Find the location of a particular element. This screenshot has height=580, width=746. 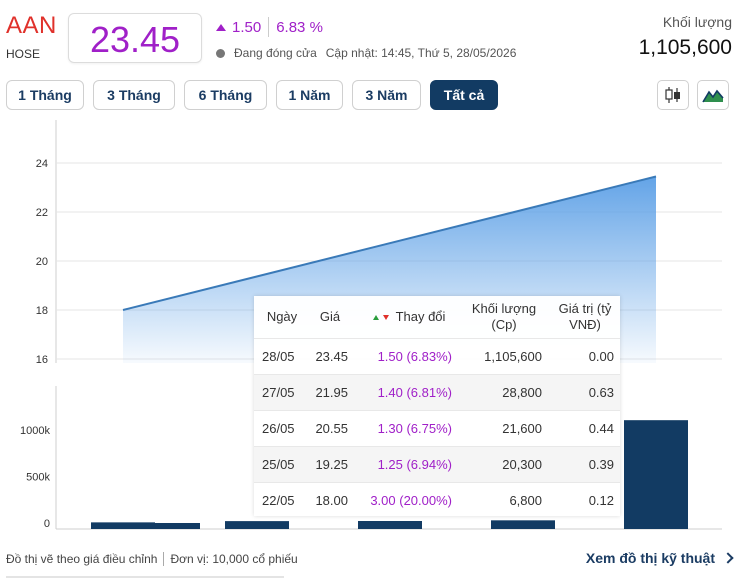

mountain-chart-icon is located at coordinates (713, 96).